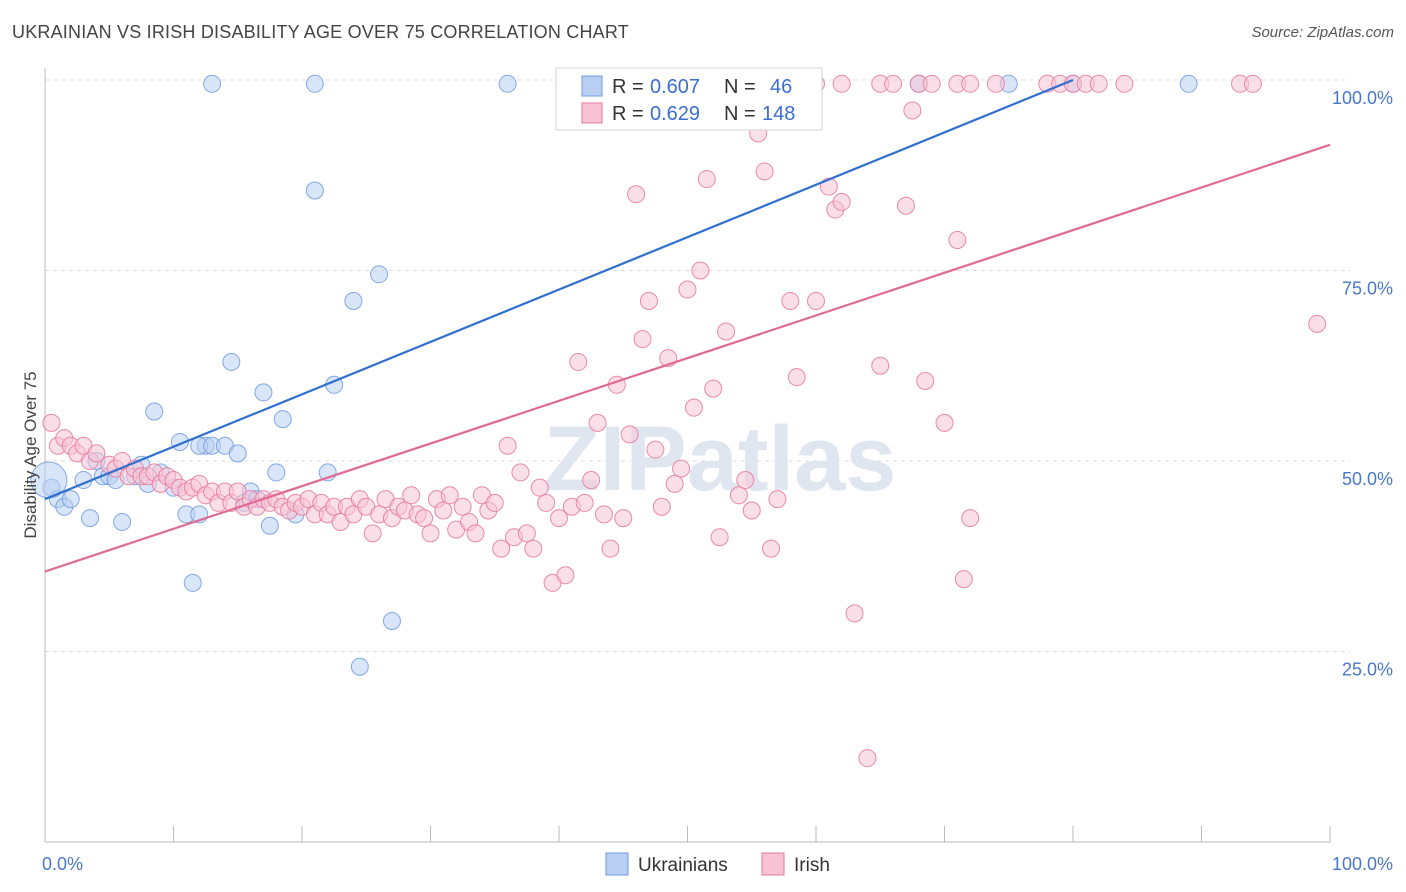 The image size is (1406, 892). What do you see at coordinates (30, 454) in the screenshot?
I see `y-axis-title: Disability Age Over 75` at bounding box center [30, 454].